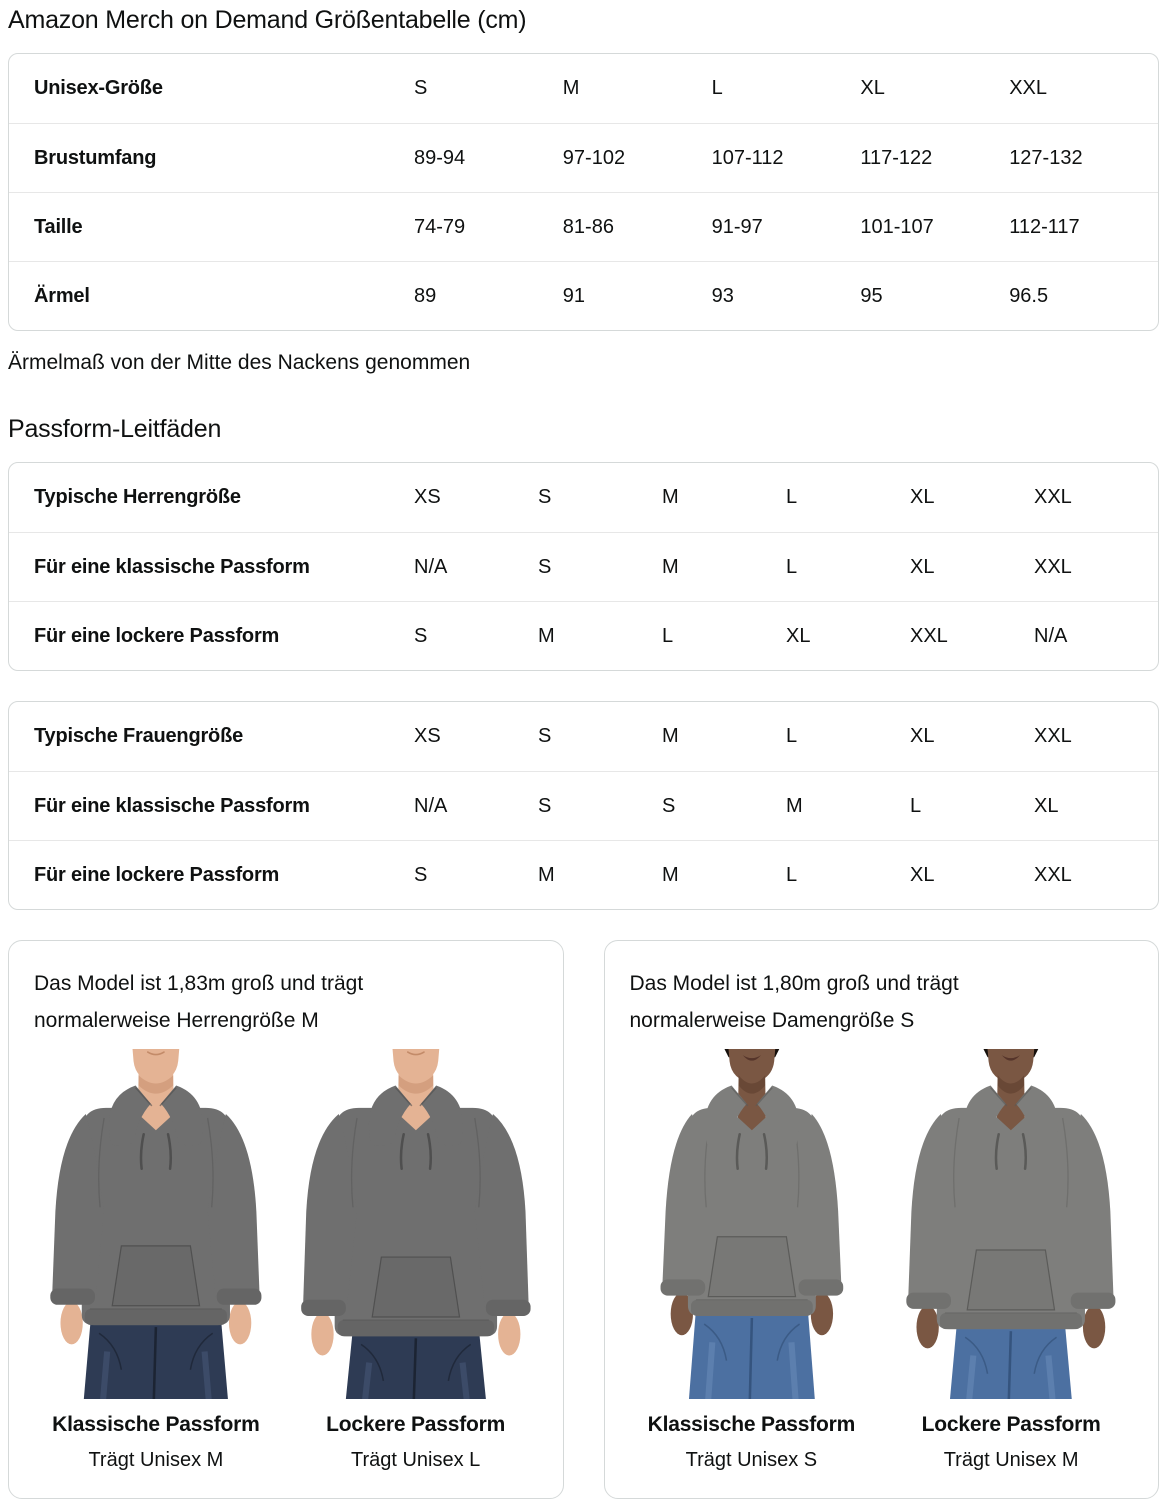  Describe the element at coordinates (1011, 1460) in the screenshot. I see `size-worn-label: Trägt Unisex M` at that location.